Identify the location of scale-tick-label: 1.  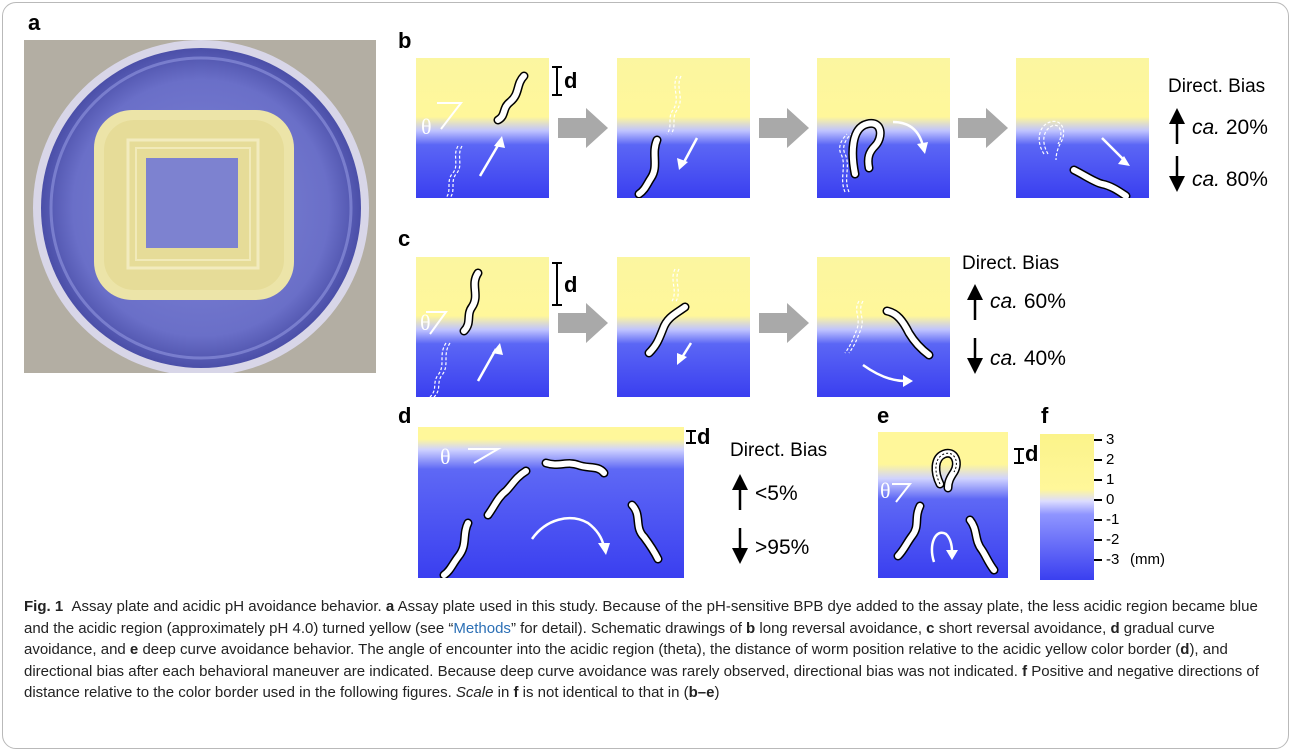
(1110, 479).